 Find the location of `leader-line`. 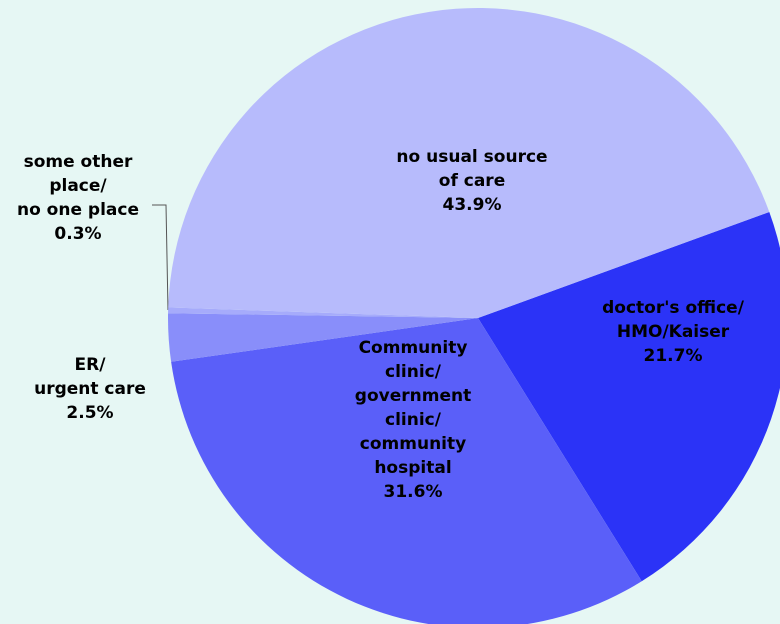

leader-line is located at coordinates (160, 257).